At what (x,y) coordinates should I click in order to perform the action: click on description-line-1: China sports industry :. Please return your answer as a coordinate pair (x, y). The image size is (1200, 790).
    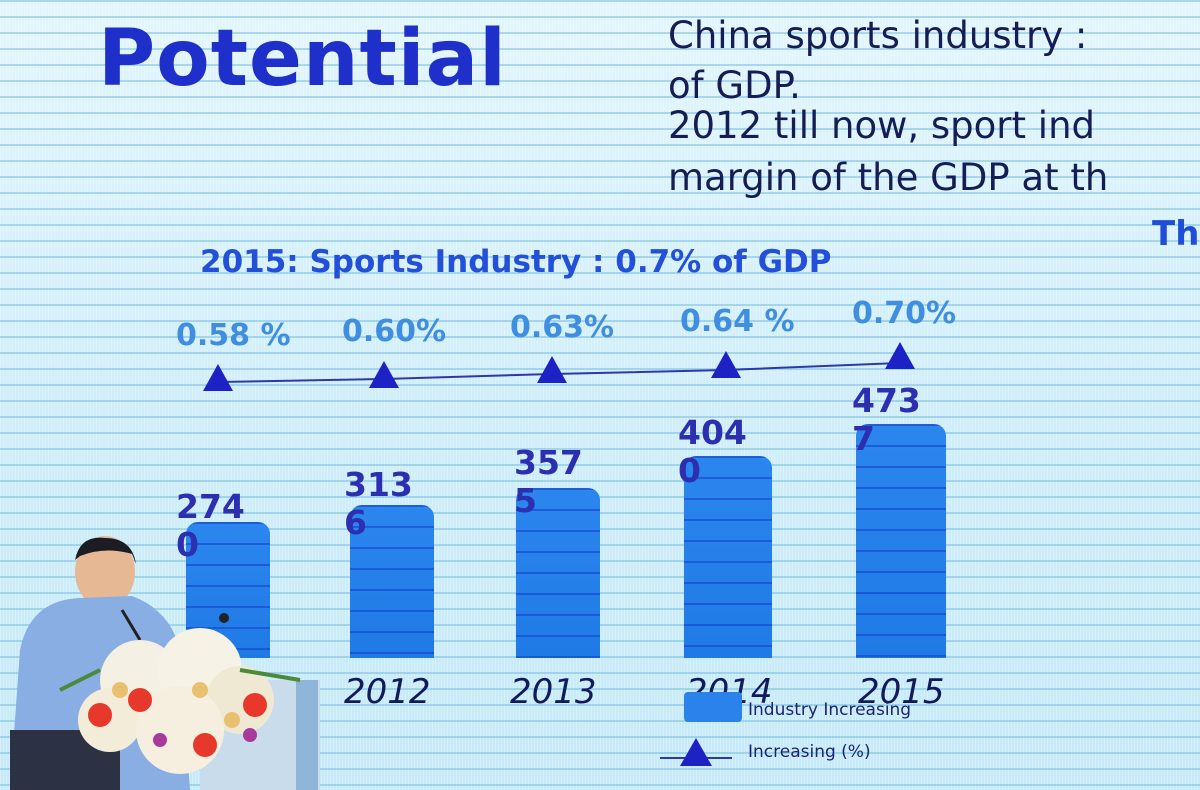
    Looking at the image, I should click on (878, 35).